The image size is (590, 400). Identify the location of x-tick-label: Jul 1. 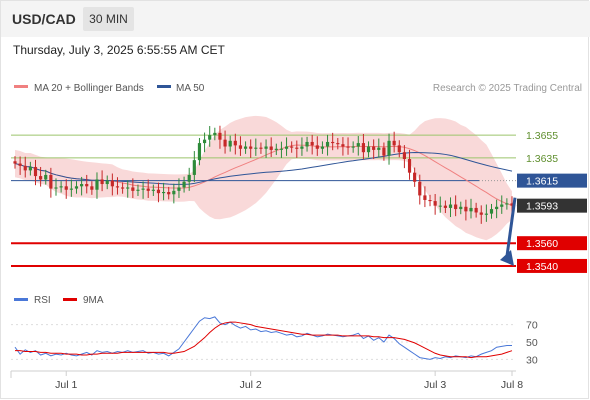
(66, 385).